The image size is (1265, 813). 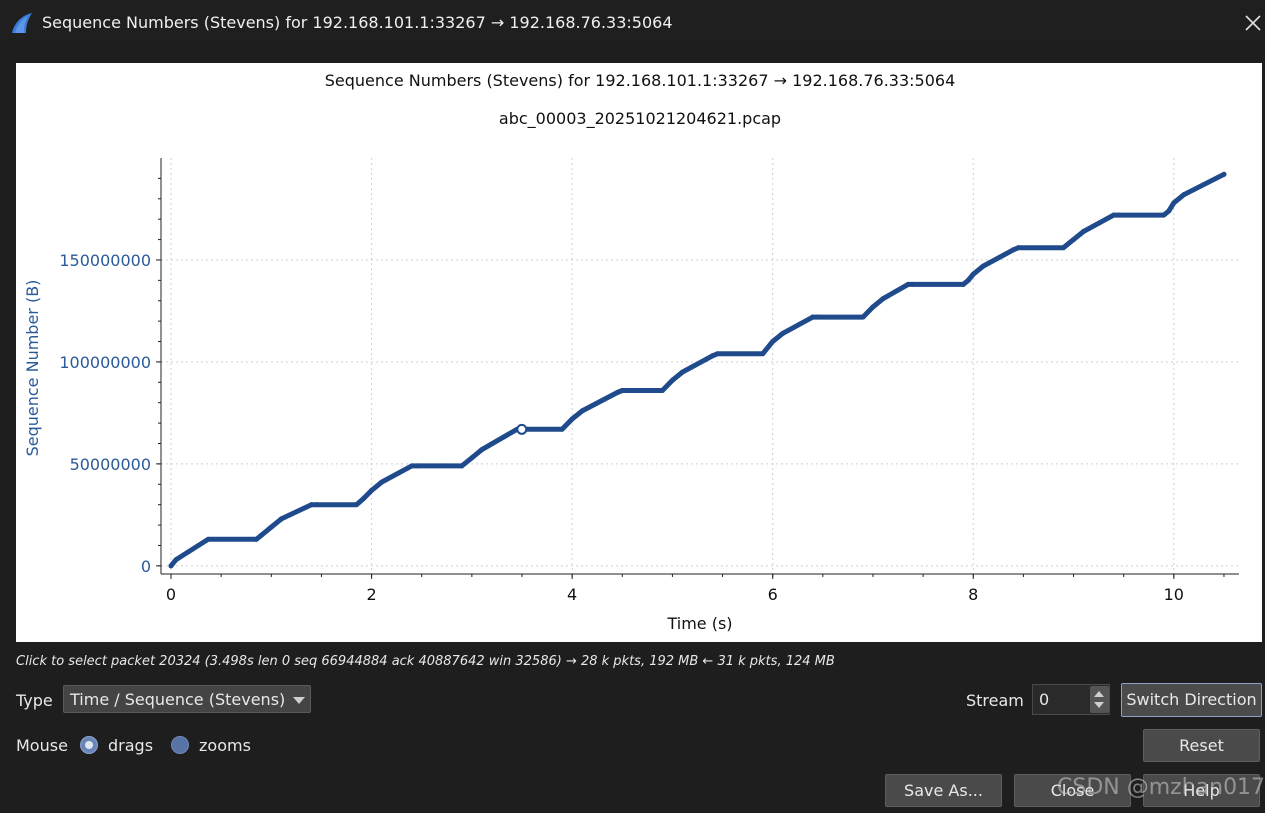 What do you see at coordinates (1044, 699) in the screenshot?
I see `stream-value: 0` at bounding box center [1044, 699].